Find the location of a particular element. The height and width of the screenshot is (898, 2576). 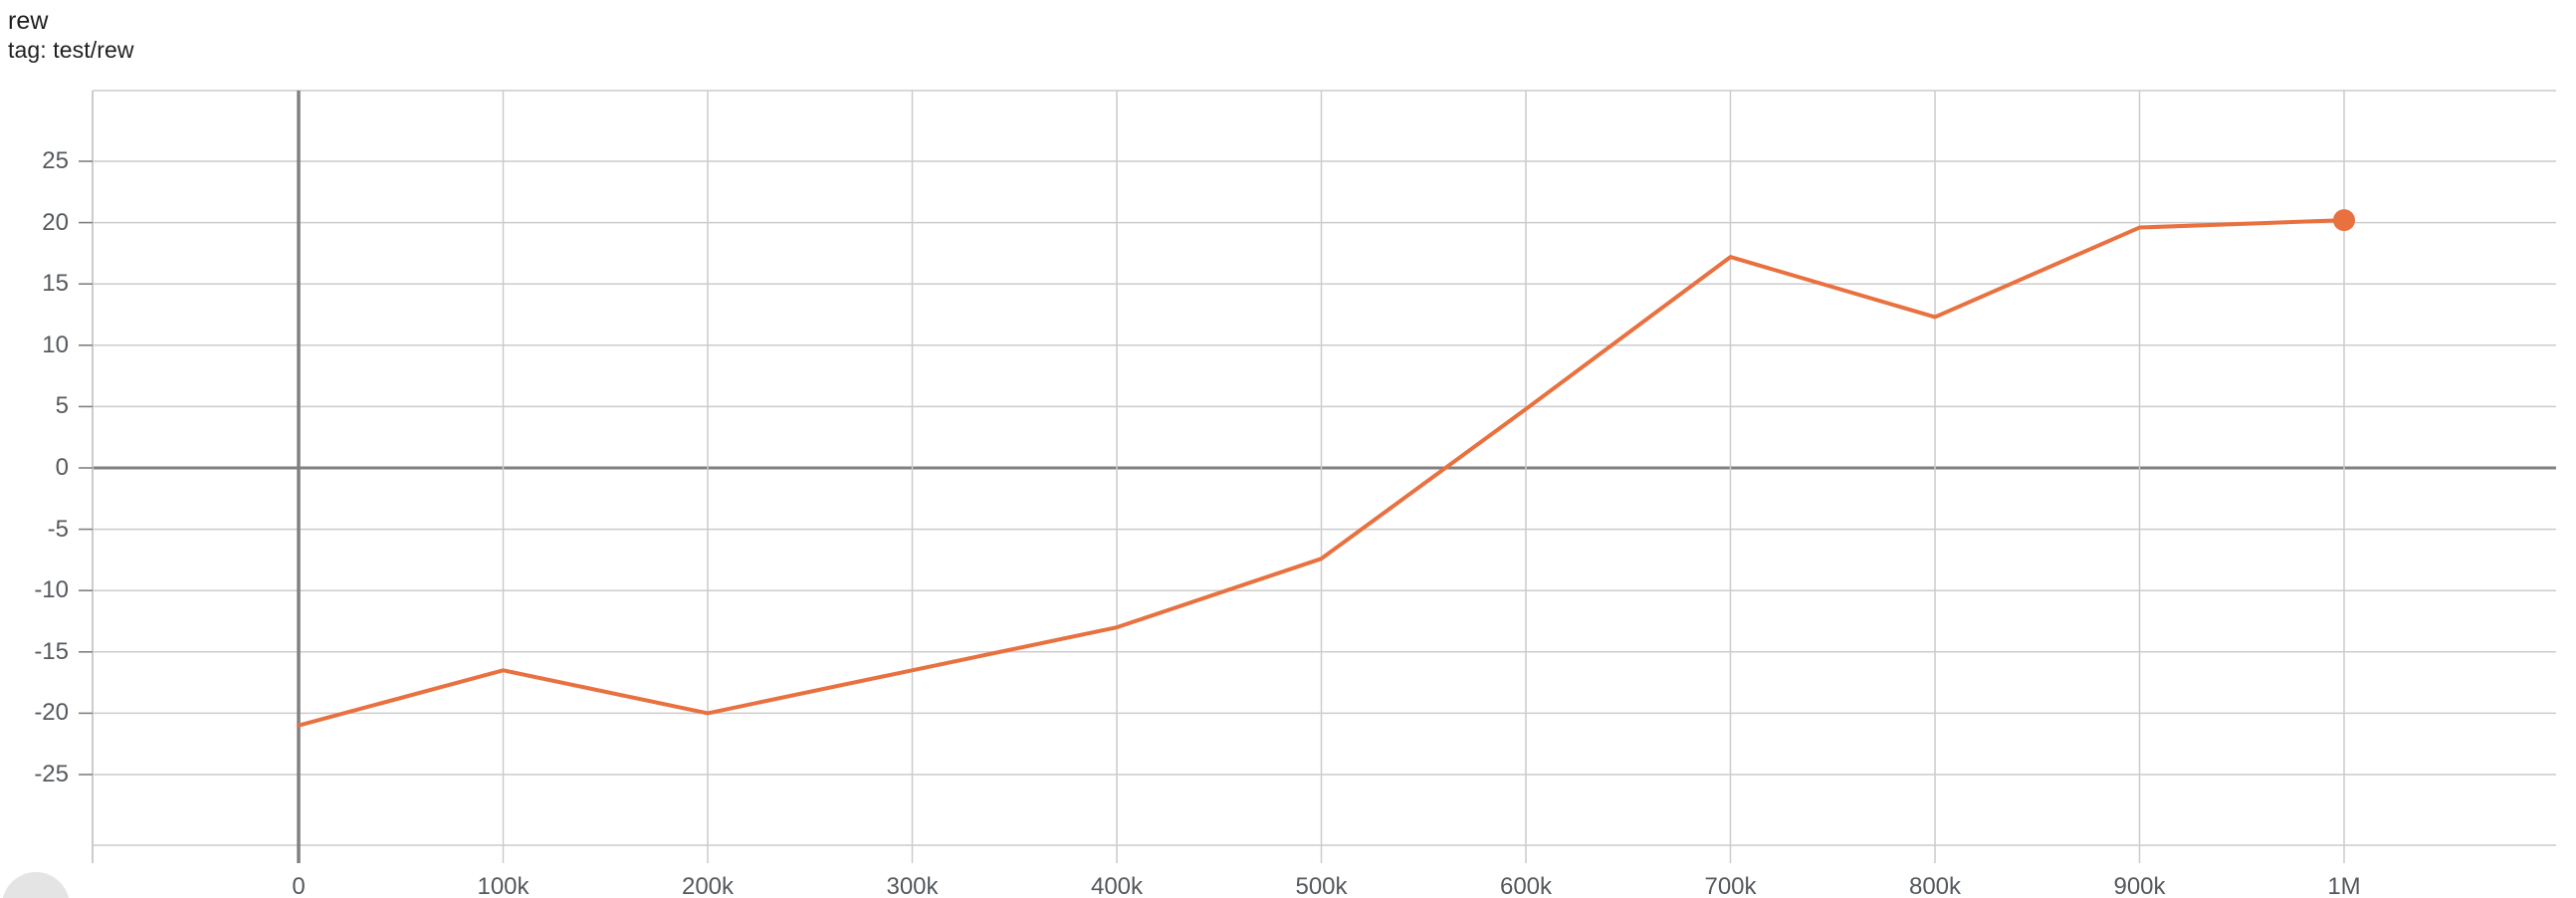

x-tick-label: 300k is located at coordinates (912, 885).